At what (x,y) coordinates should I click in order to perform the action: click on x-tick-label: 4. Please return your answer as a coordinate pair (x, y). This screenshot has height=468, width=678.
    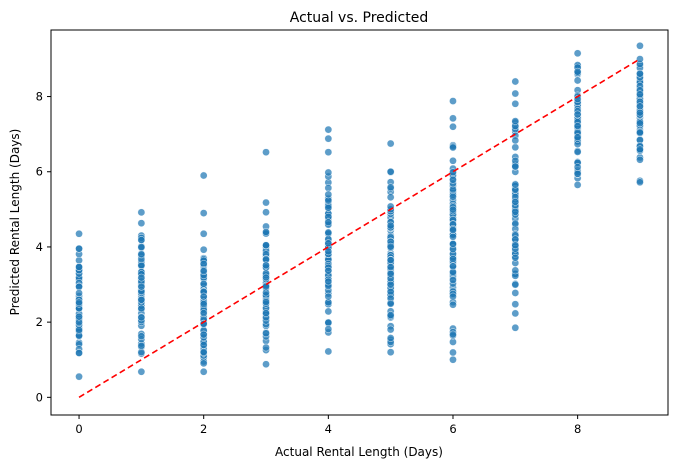
    Looking at the image, I should click on (328, 429).